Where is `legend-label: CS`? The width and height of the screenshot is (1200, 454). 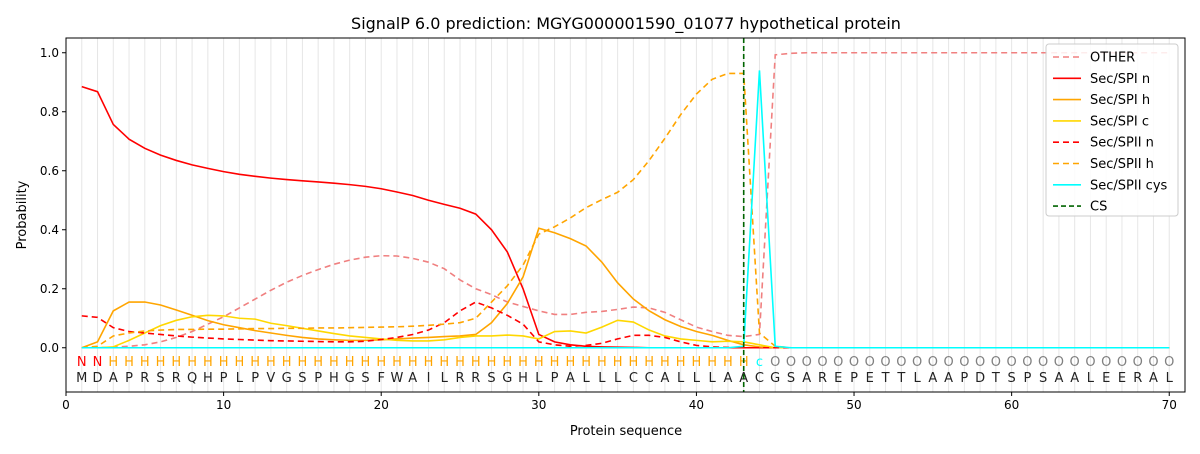
legend-label: CS is located at coordinates (1098, 207).